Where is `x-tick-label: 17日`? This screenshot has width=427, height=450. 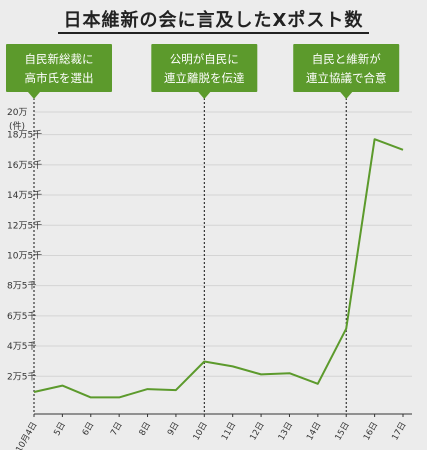 x-tick-label: 17日 is located at coordinates (399, 432).